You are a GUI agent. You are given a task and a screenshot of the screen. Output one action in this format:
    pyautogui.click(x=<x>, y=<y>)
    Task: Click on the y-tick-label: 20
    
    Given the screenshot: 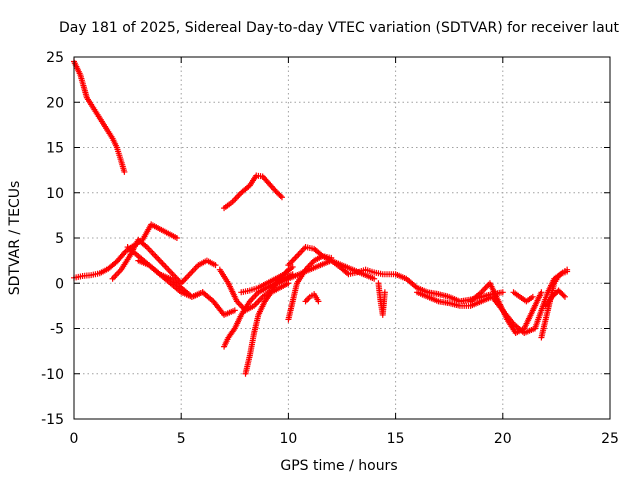 What is the action you would take?
    pyautogui.click(x=55, y=103)
    